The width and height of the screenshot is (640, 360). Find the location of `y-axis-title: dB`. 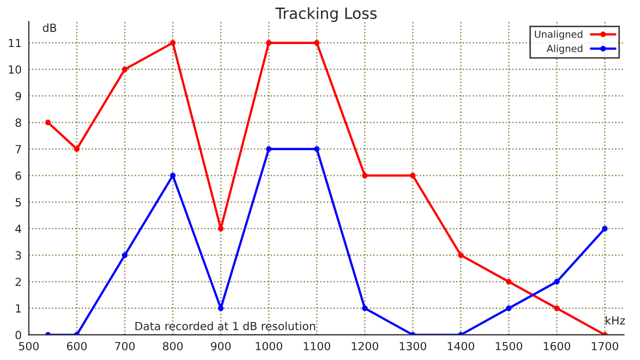

y-axis-title: dB is located at coordinates (49, 27).